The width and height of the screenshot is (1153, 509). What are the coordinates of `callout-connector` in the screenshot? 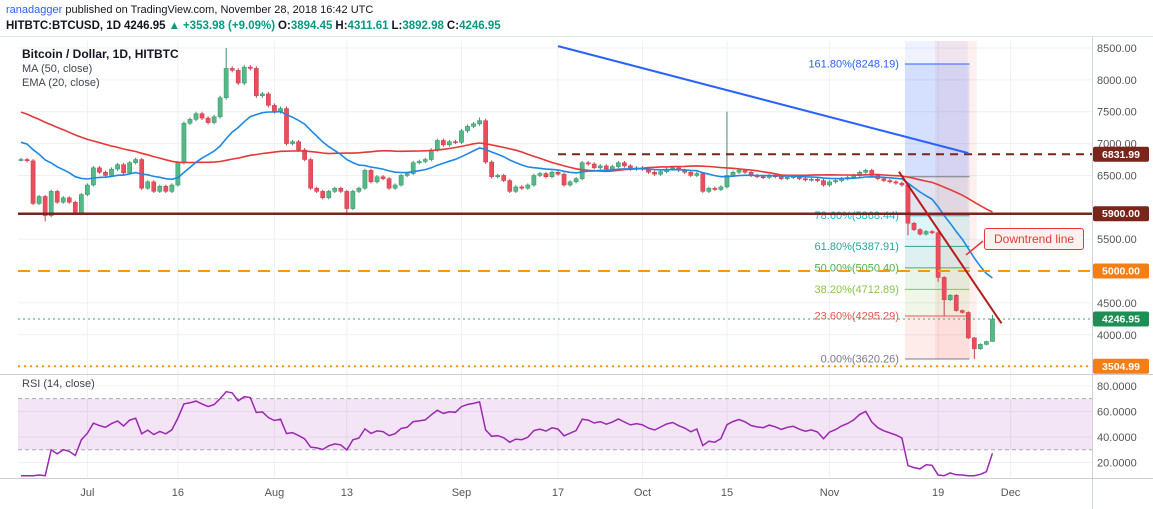 It's located at (974, 248).